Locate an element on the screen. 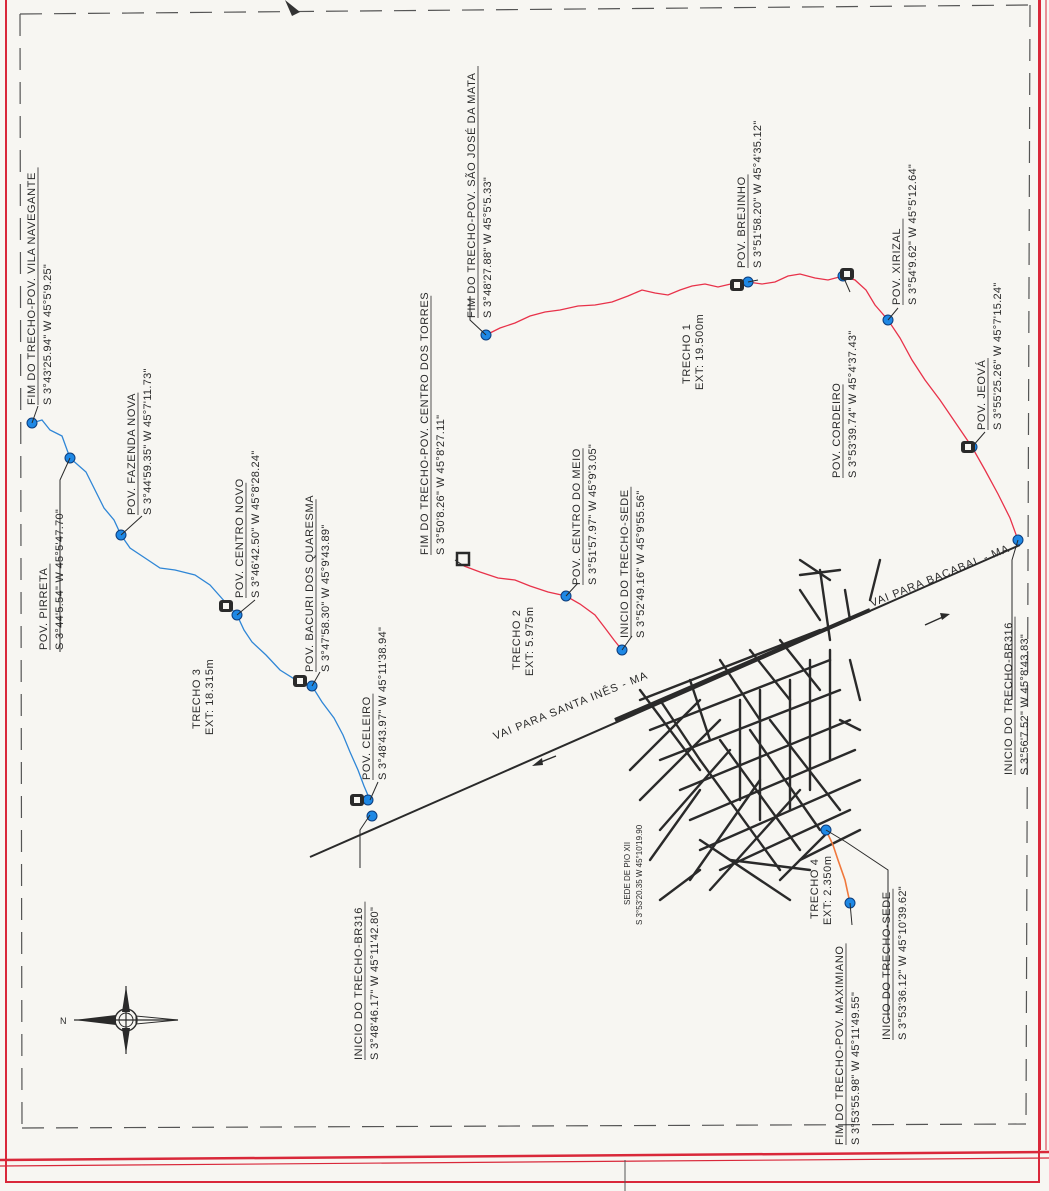  node-vila-navegante is located at coordinates (32, 423).